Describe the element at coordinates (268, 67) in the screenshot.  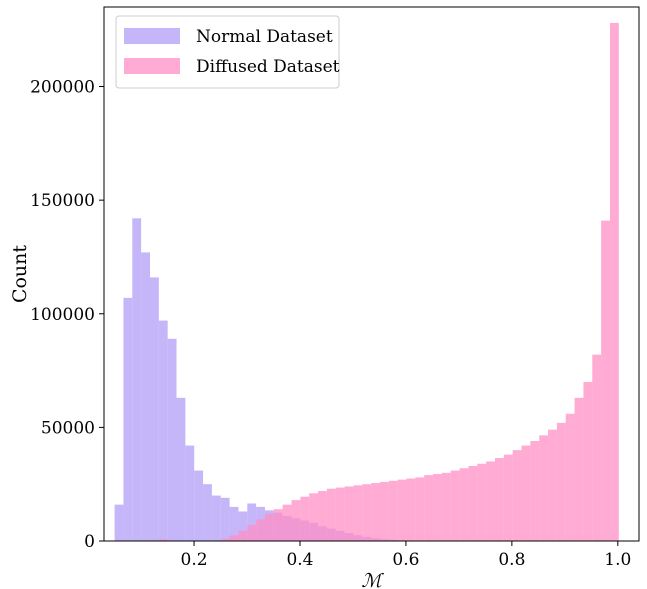
I see `legend-label-diffused: Diffused Dataset` at that location.